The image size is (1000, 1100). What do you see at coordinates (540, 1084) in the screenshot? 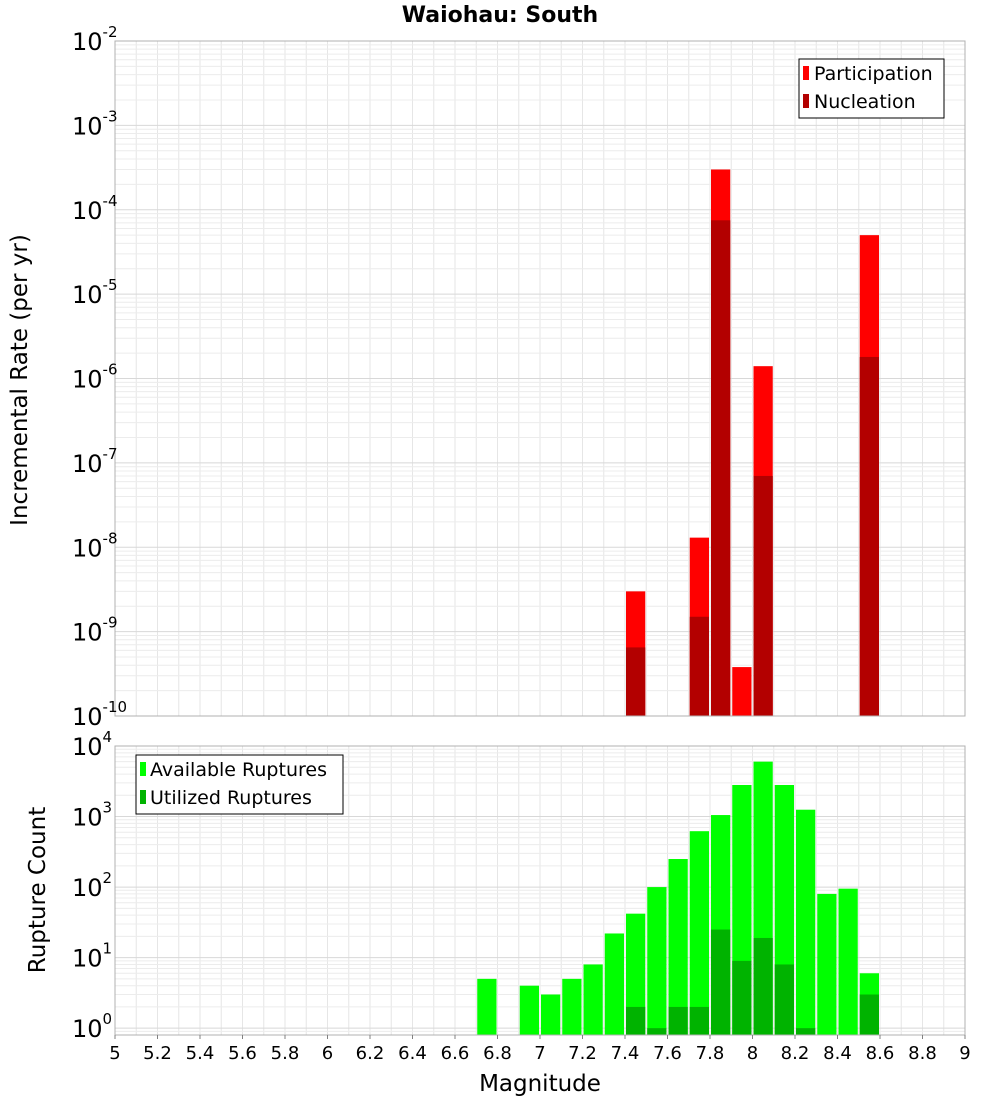
I see `x-axis-label: Magnitude` at bounding box center [540, 1084].